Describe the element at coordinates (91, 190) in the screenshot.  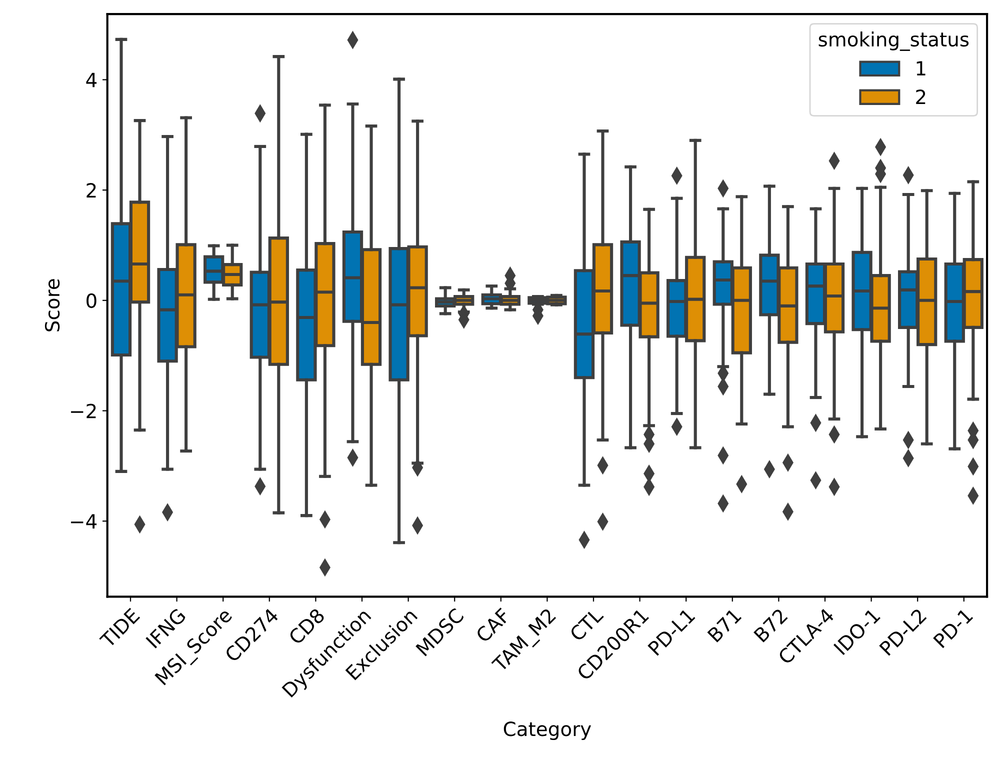
I see `y-tick-label: 2` at that location.